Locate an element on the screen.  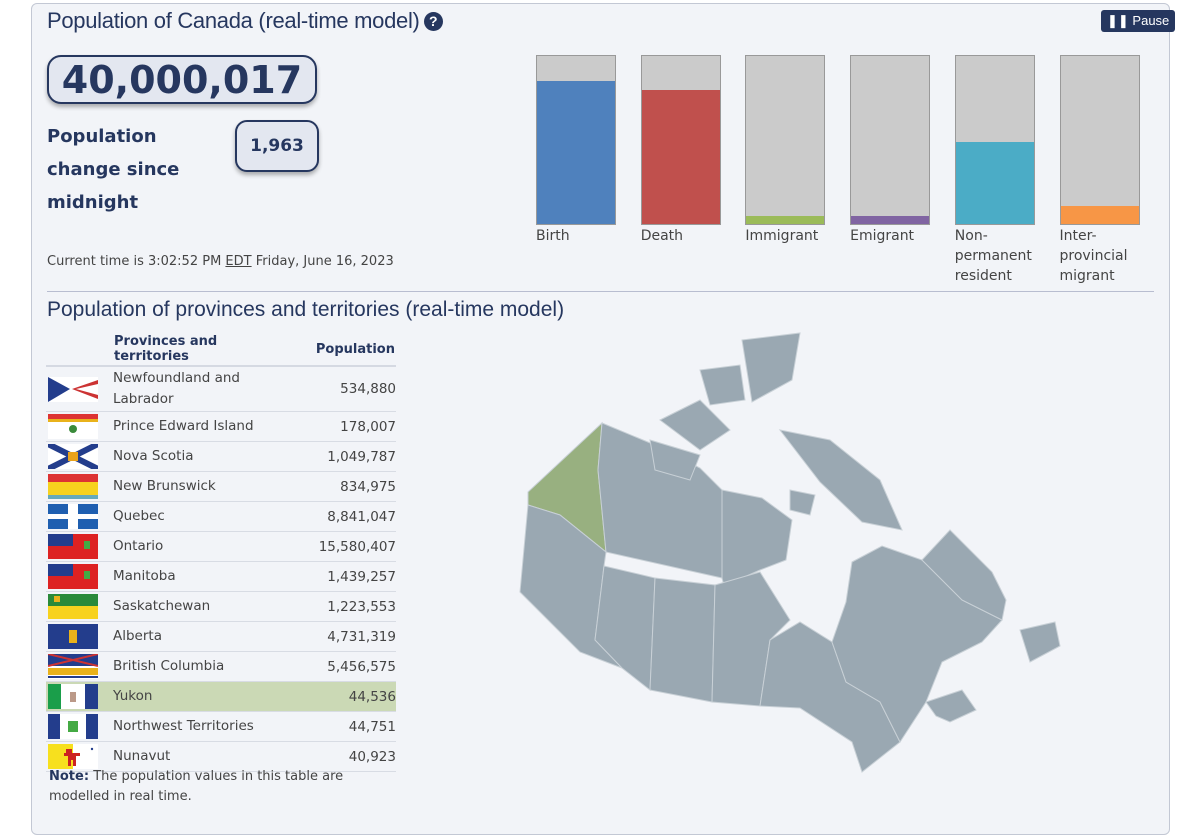
province-name: New Brunswick is located at coordinates (203, 486).